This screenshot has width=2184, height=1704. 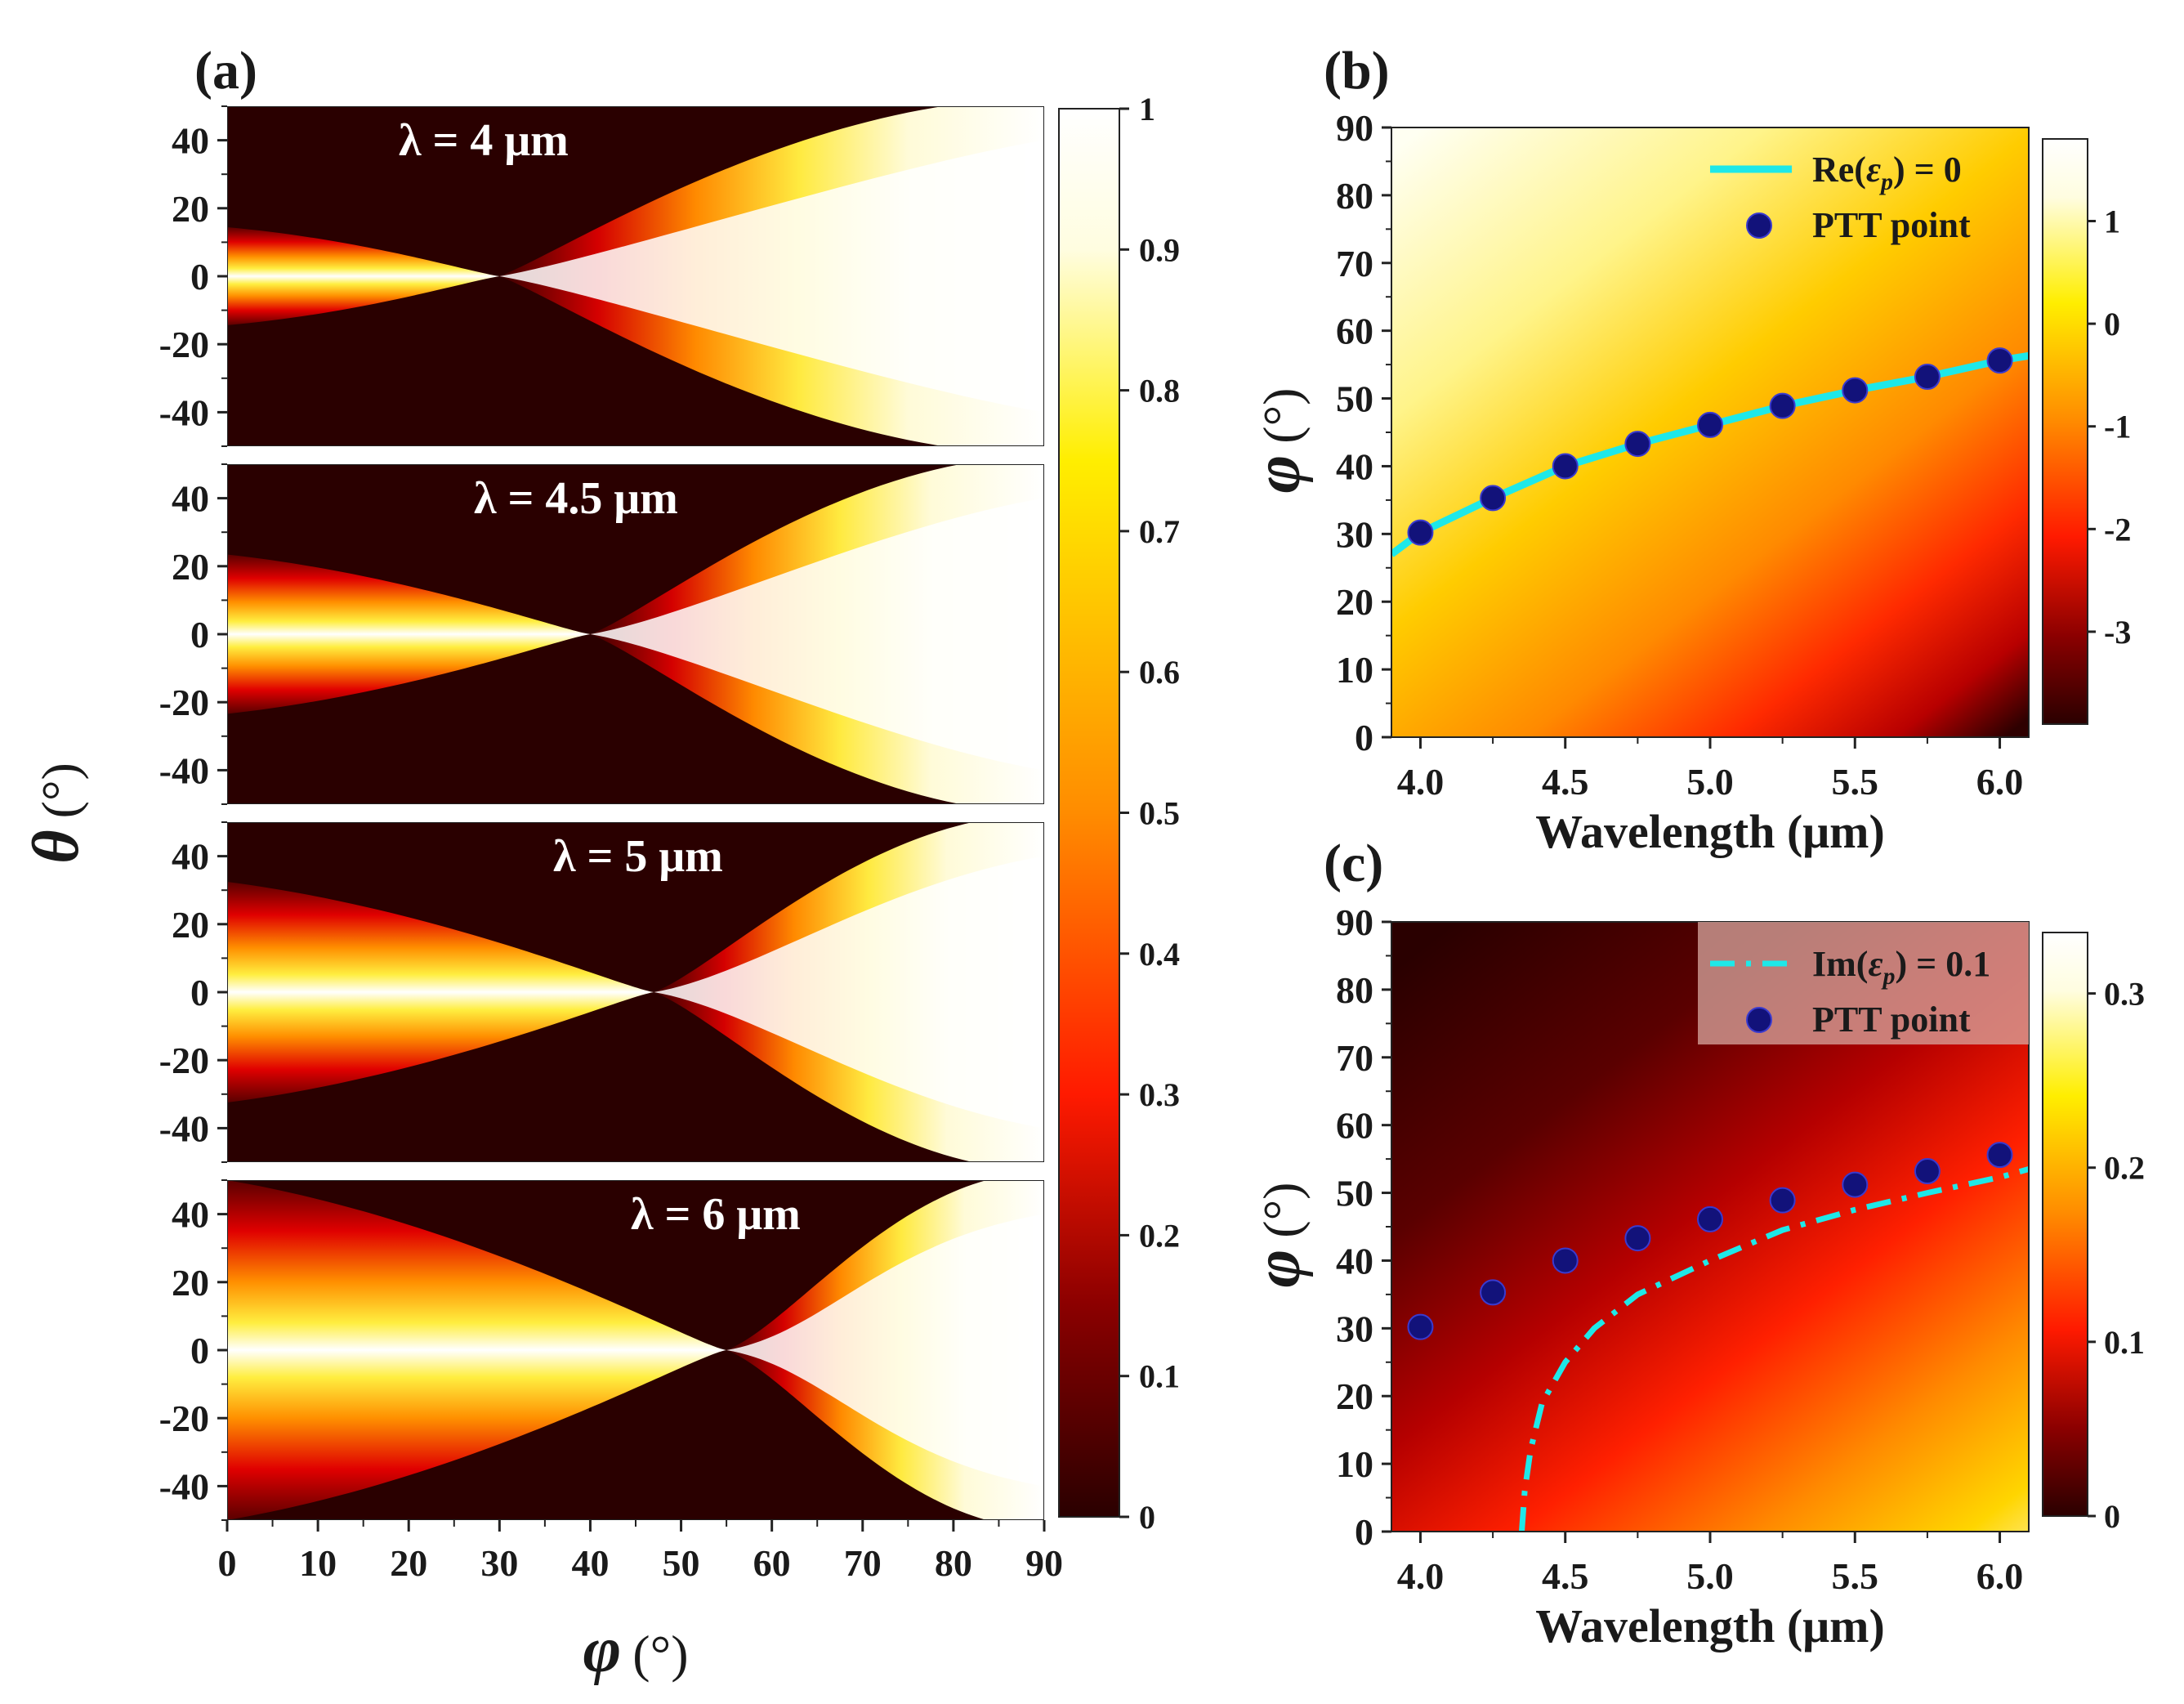 What do you see at coordinates (408, 1563) in the screenshot?
I see `x-tick-label: 20` at bounding box center [408, 1563].